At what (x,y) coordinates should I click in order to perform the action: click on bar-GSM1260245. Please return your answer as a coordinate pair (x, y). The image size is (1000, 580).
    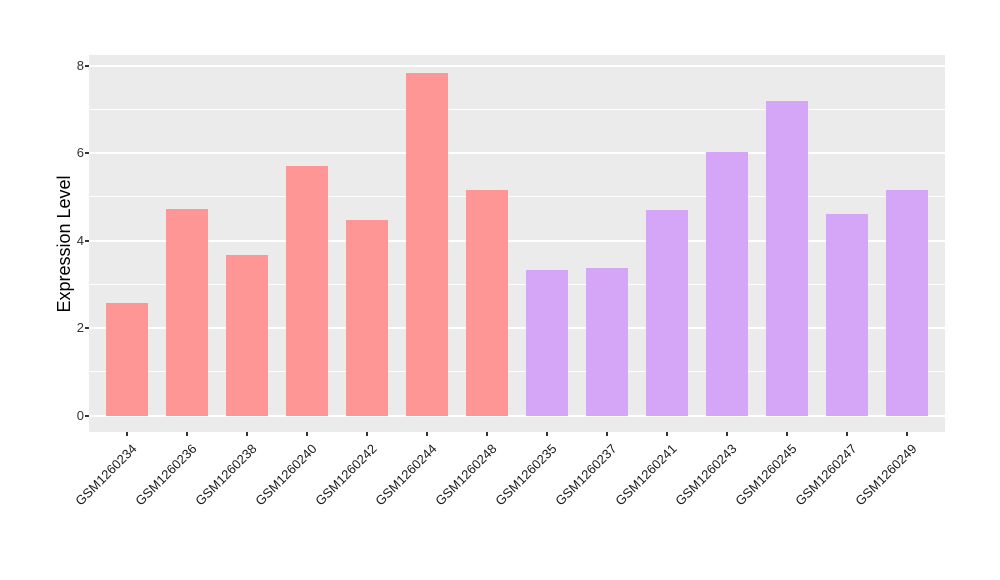
    Looking at the image, I should click on (787, 258).